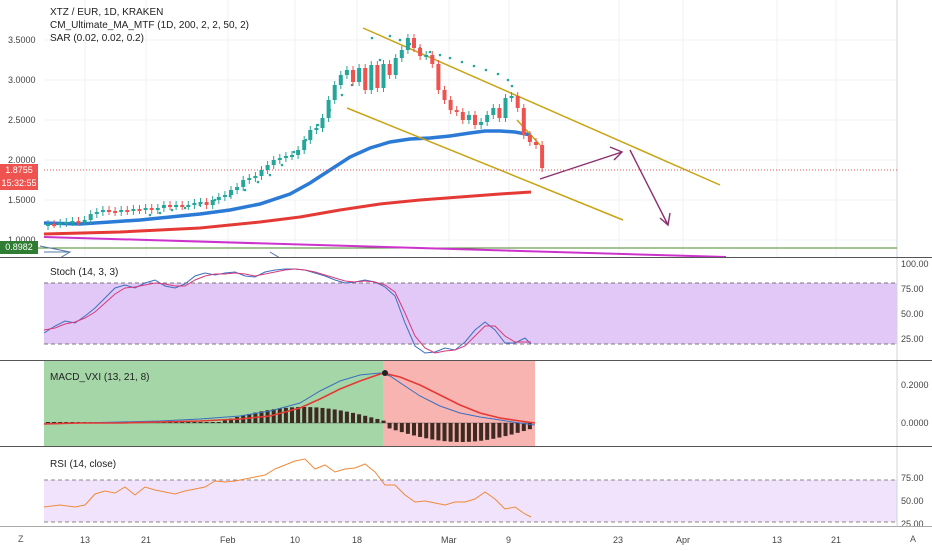  Describe the element at coordinates (683, 540) in the screenshot. I see `time-tick: Apr` at that location.